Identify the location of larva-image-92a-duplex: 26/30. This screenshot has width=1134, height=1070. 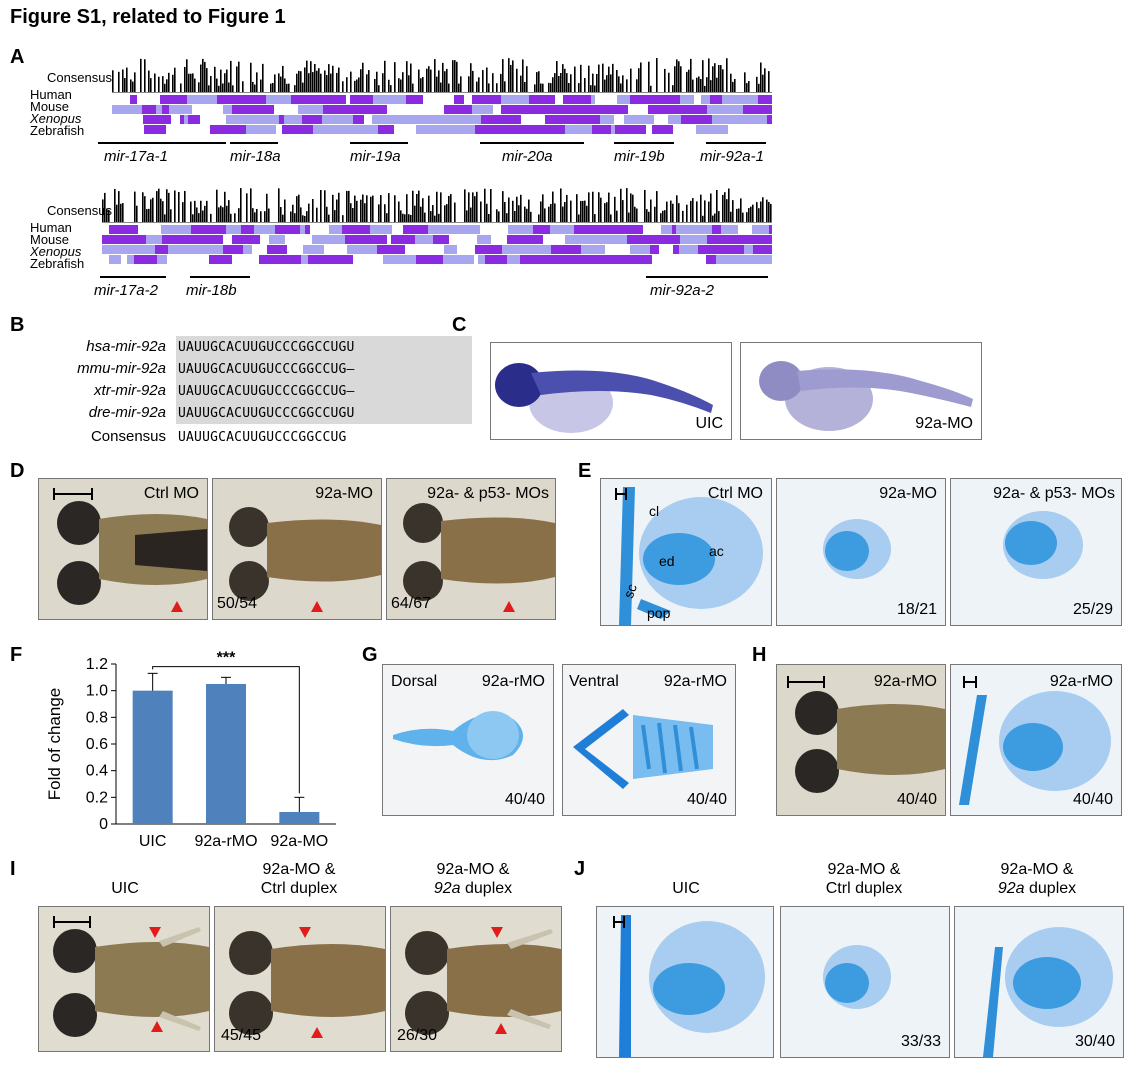
(476, 979).